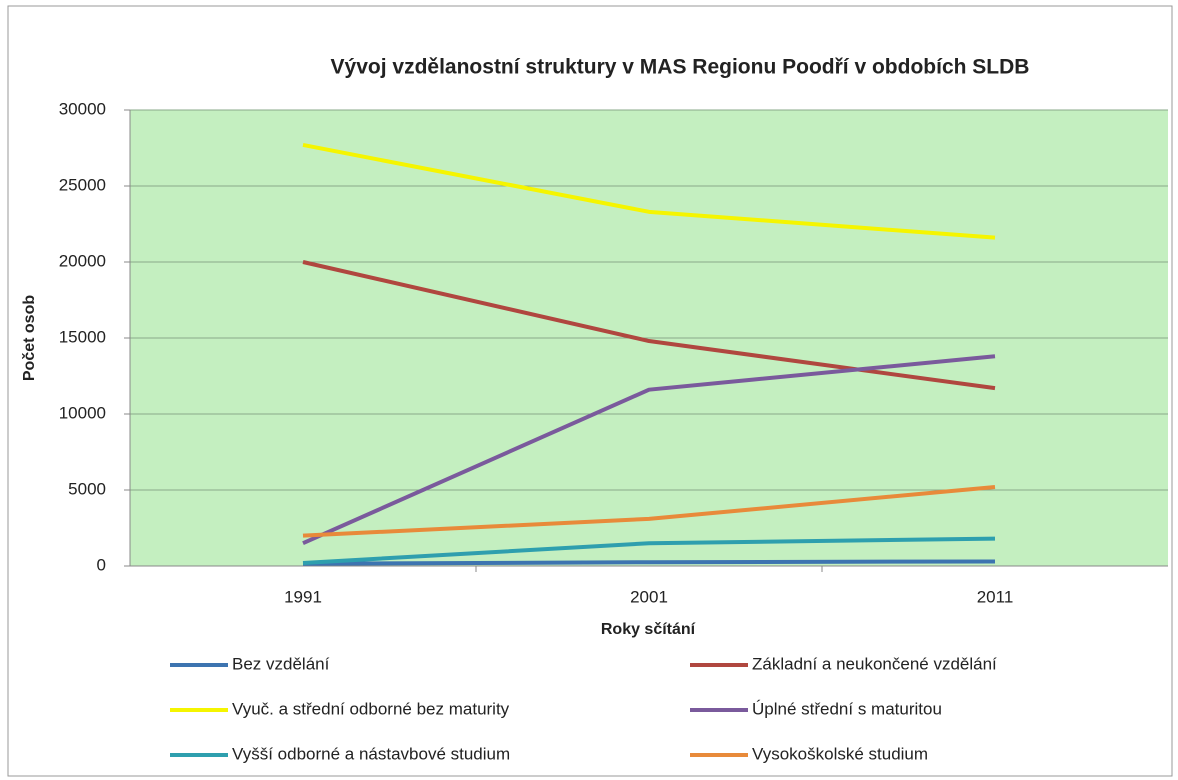 This screenshot has height=780, width=1178. What do you see at coordinates (82, 260) in the screenshot?
I see `y-tick-label: 20000` at bounding box center [82, 260].